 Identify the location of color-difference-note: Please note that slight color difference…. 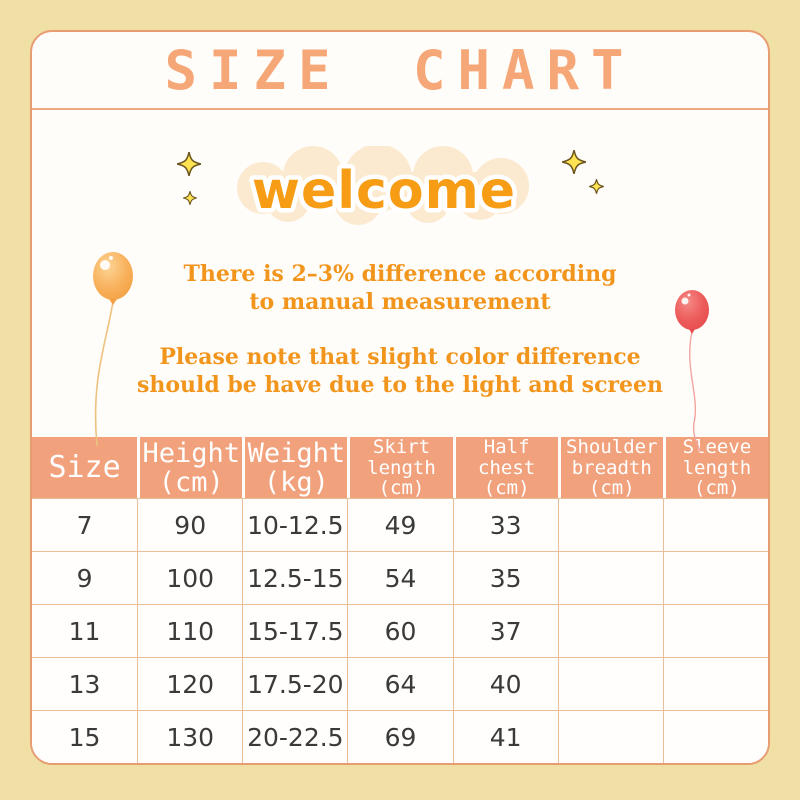
(400, 371).